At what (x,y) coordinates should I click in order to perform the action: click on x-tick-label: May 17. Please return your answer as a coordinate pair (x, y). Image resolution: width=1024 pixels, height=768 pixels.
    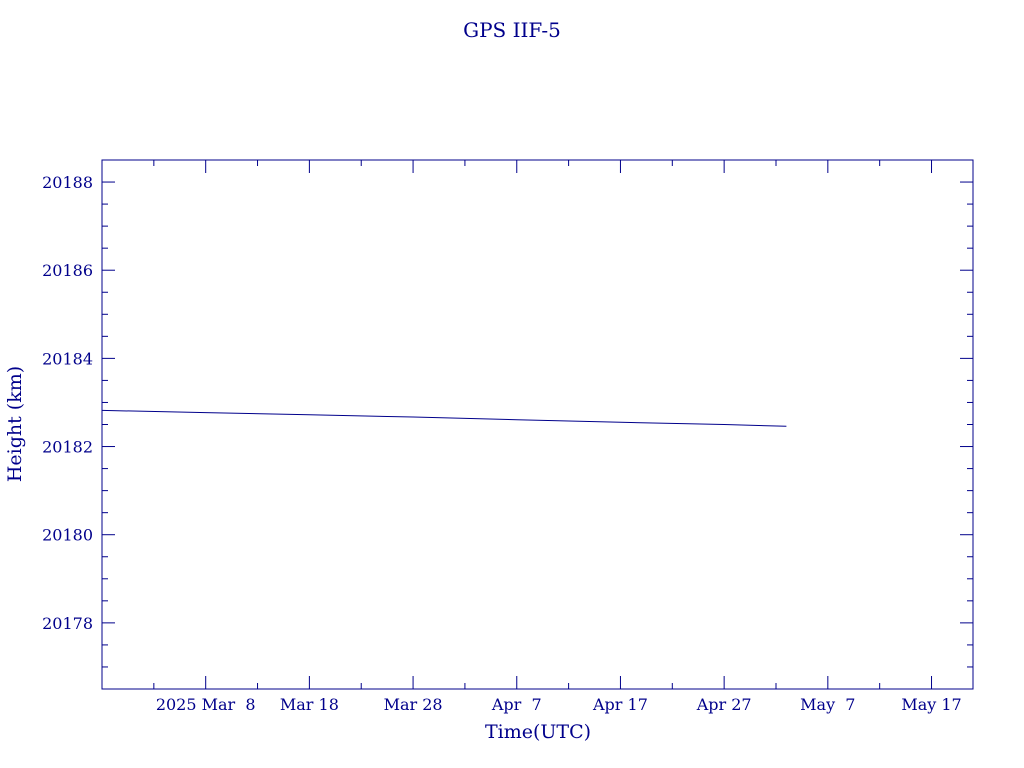
    Looking at the image, I should click on (931, 704).